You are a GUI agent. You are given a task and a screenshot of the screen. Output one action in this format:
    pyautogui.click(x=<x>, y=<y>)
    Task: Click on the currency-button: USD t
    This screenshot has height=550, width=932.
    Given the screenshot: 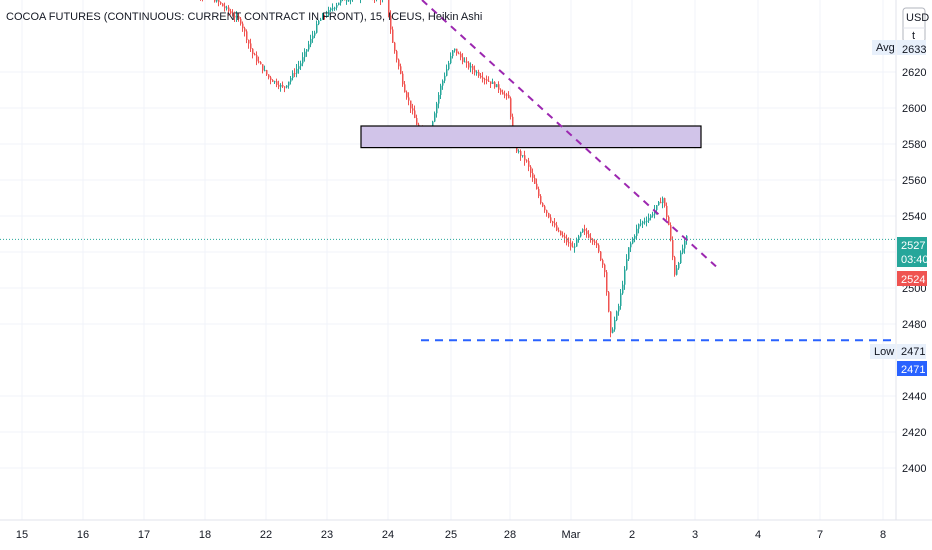 What is the action you would take?
    pyautogui.click(x=915, y=25)
    